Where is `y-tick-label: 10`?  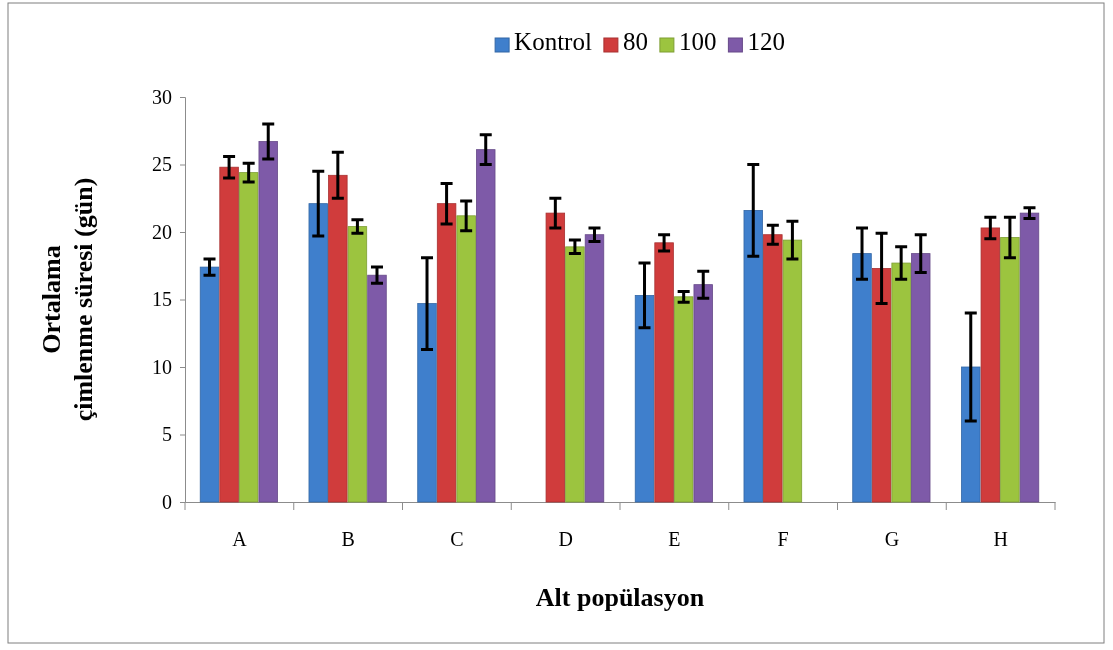 y-tick-label: 10 is located at coordinates (162, 366).